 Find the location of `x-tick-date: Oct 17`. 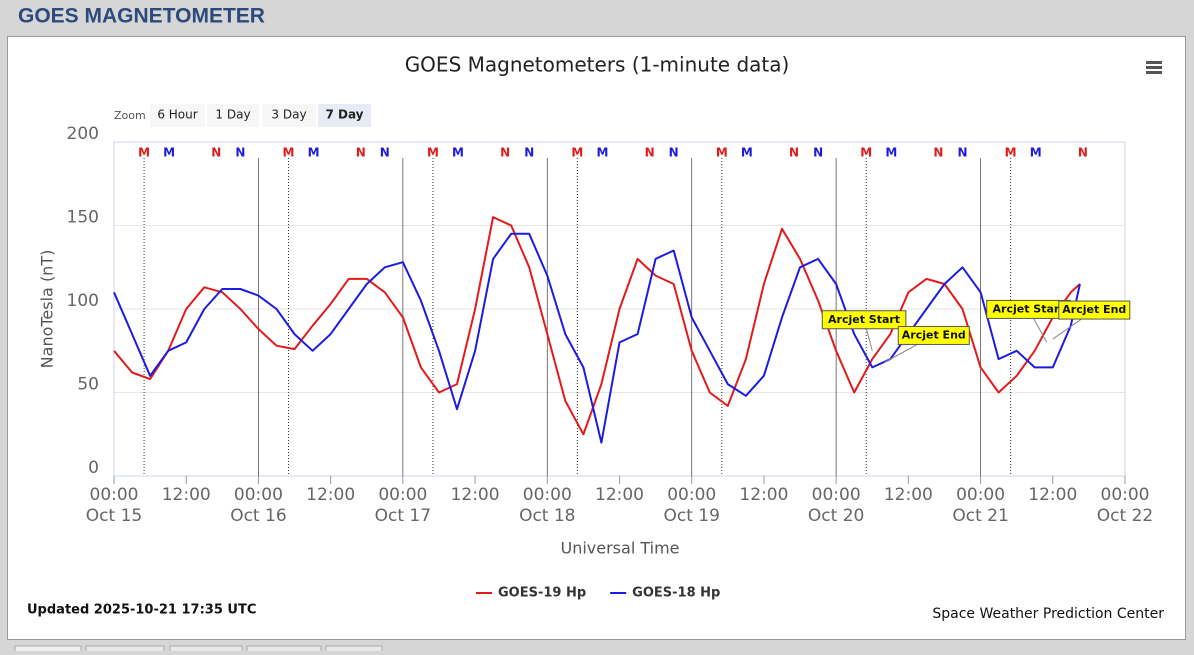

x-tick-date: Oct 17 is located at coordinates (403, 516).